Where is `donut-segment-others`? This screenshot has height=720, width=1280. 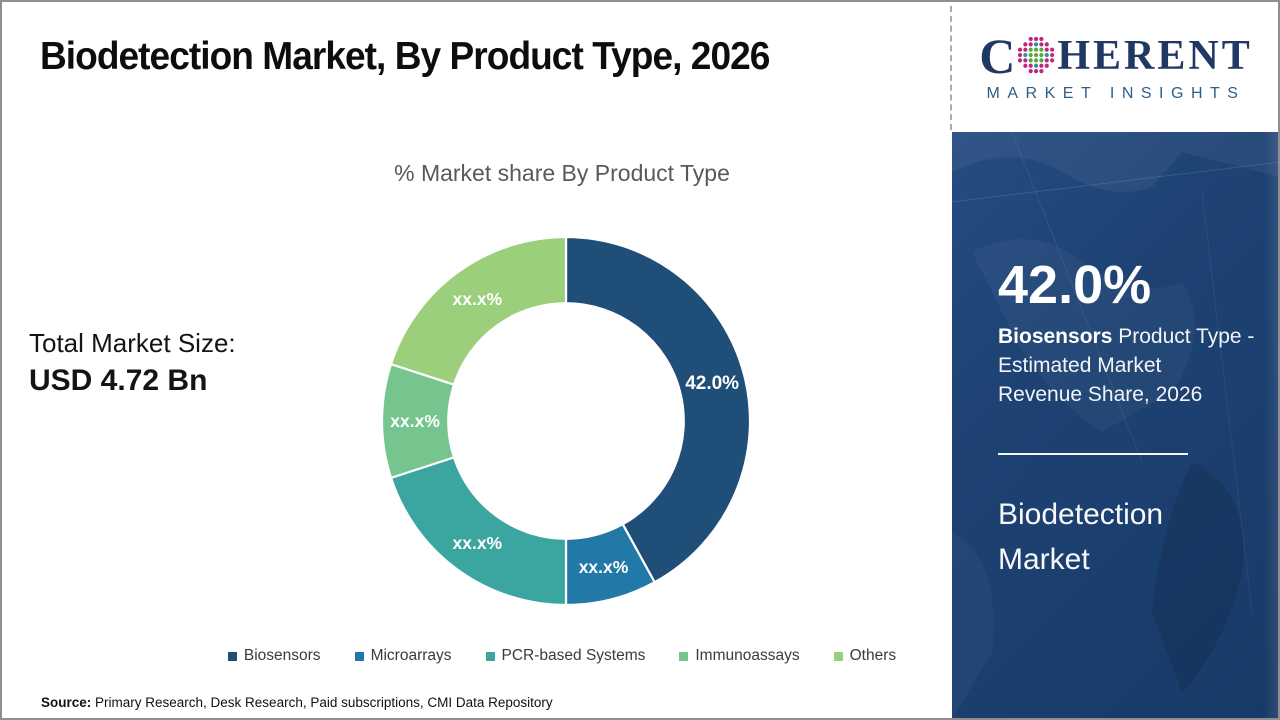 donut-segment-others is located at coordinates (478, 310).